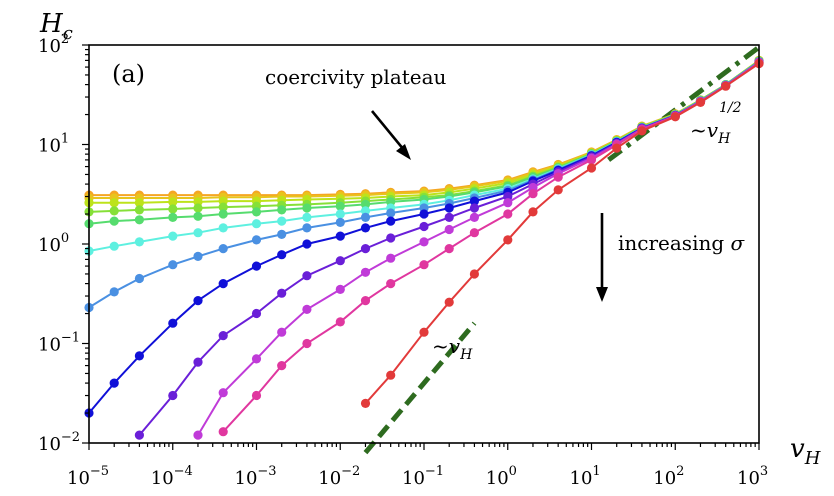  I want to click on annotation-slope-half: ~vH1/2, so click(716, 123).